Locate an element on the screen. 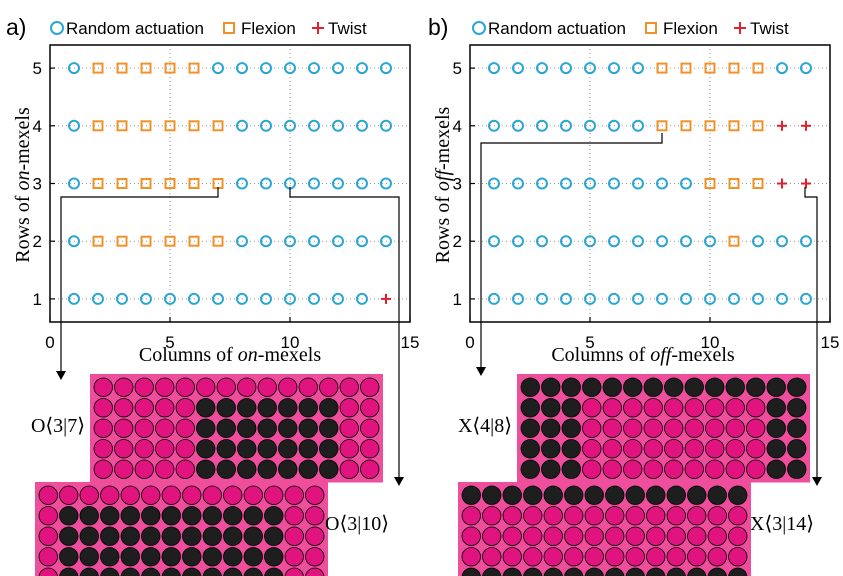 This screenshot has height=576, width=843. panel-a-ylabel: Rows of on-mexels is located at coordinates (23, 185).